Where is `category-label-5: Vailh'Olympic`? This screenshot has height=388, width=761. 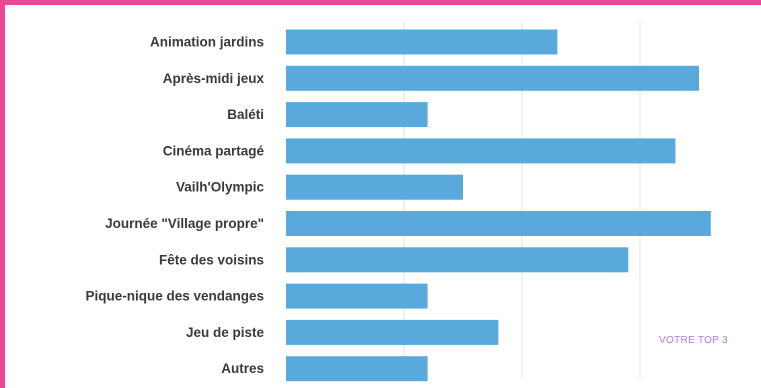 category-label-5: Vailh'Olympic is located at coordinates (220, 187).